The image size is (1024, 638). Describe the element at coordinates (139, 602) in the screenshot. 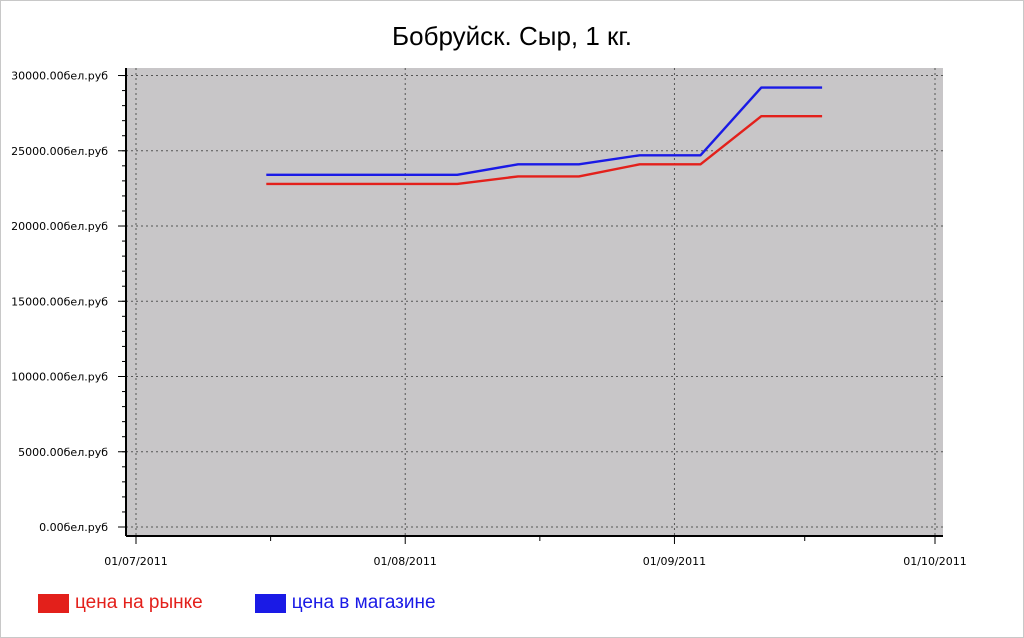

I see `legend-label-market: цена на рынке` at that location.